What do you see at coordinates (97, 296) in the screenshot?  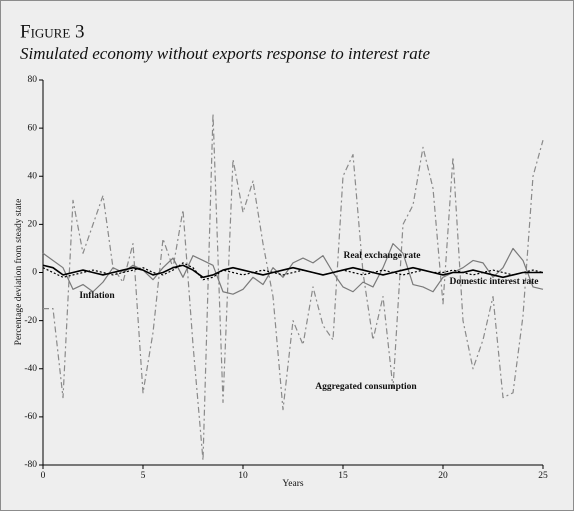 I see `series-annotation: Inflation` at bounding box center [97, 296].